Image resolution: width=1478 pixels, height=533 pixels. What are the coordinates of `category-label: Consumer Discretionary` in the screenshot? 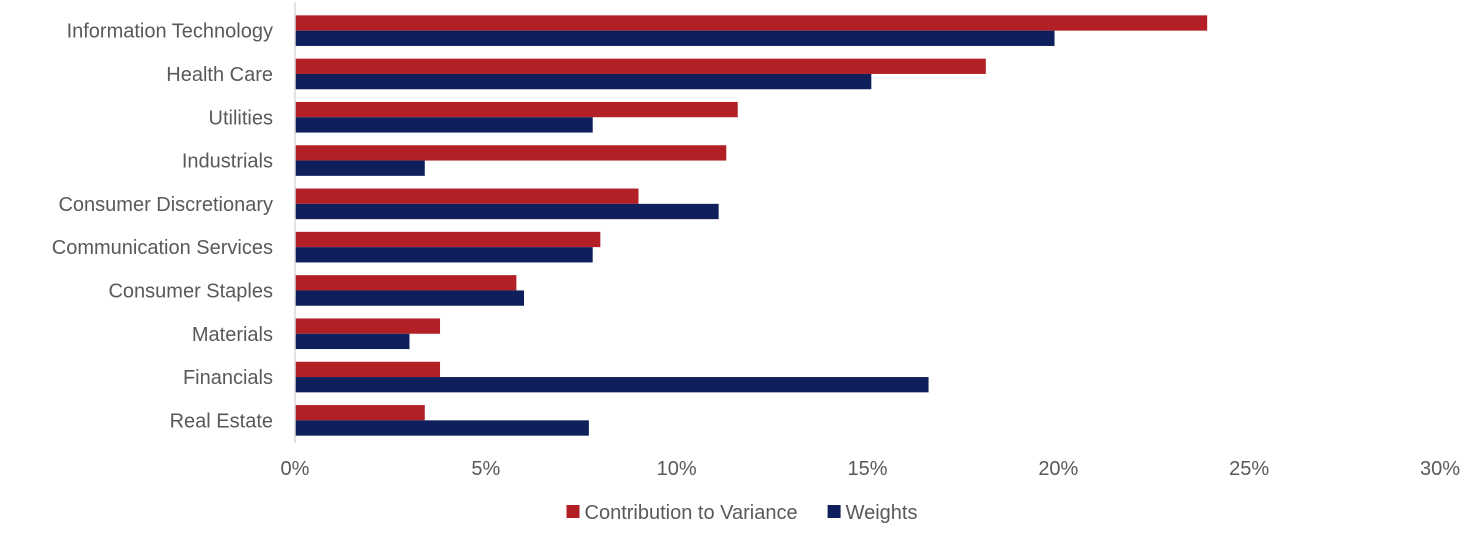 It's located at (165, 205).